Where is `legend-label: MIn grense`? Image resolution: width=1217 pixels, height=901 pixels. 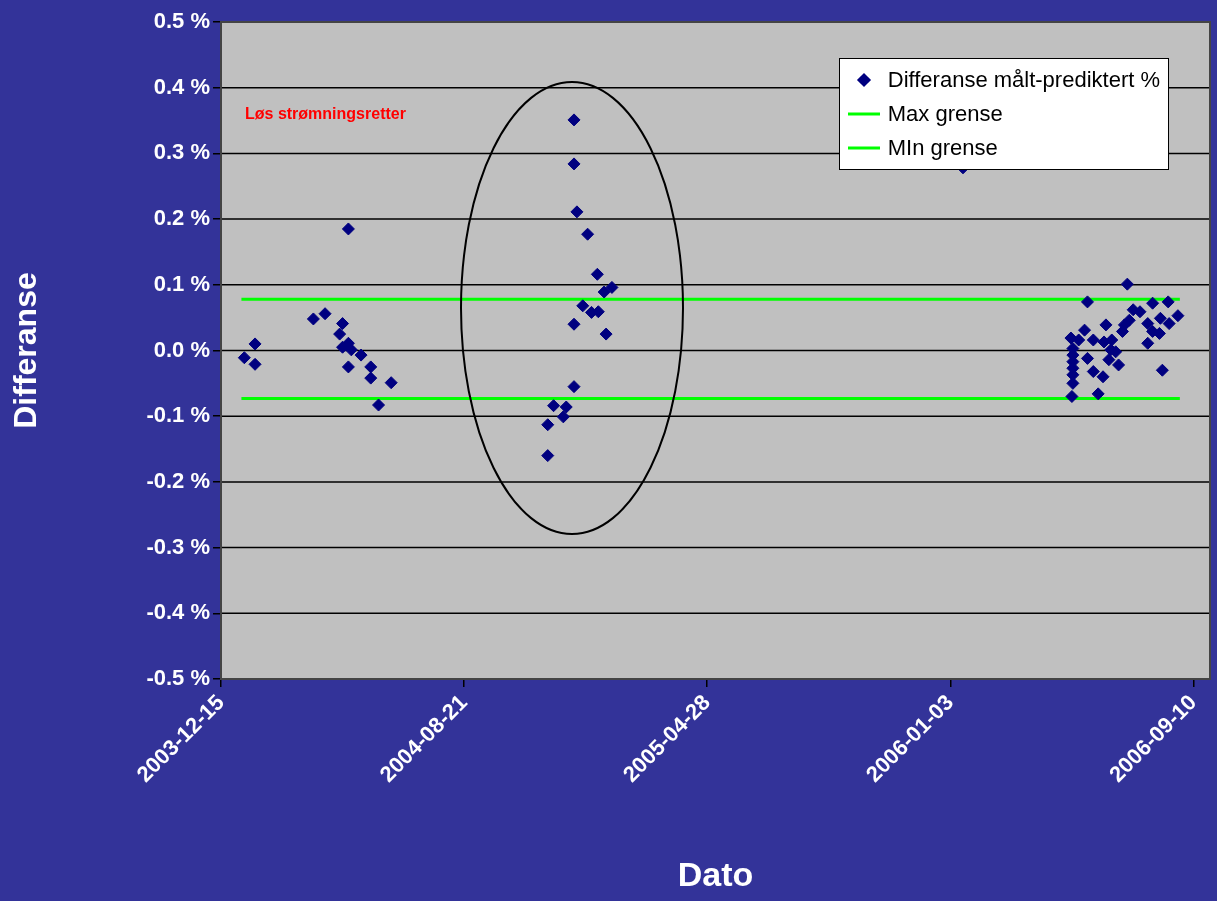 legend-label: MIn grense is located at coordinates (942, 148).